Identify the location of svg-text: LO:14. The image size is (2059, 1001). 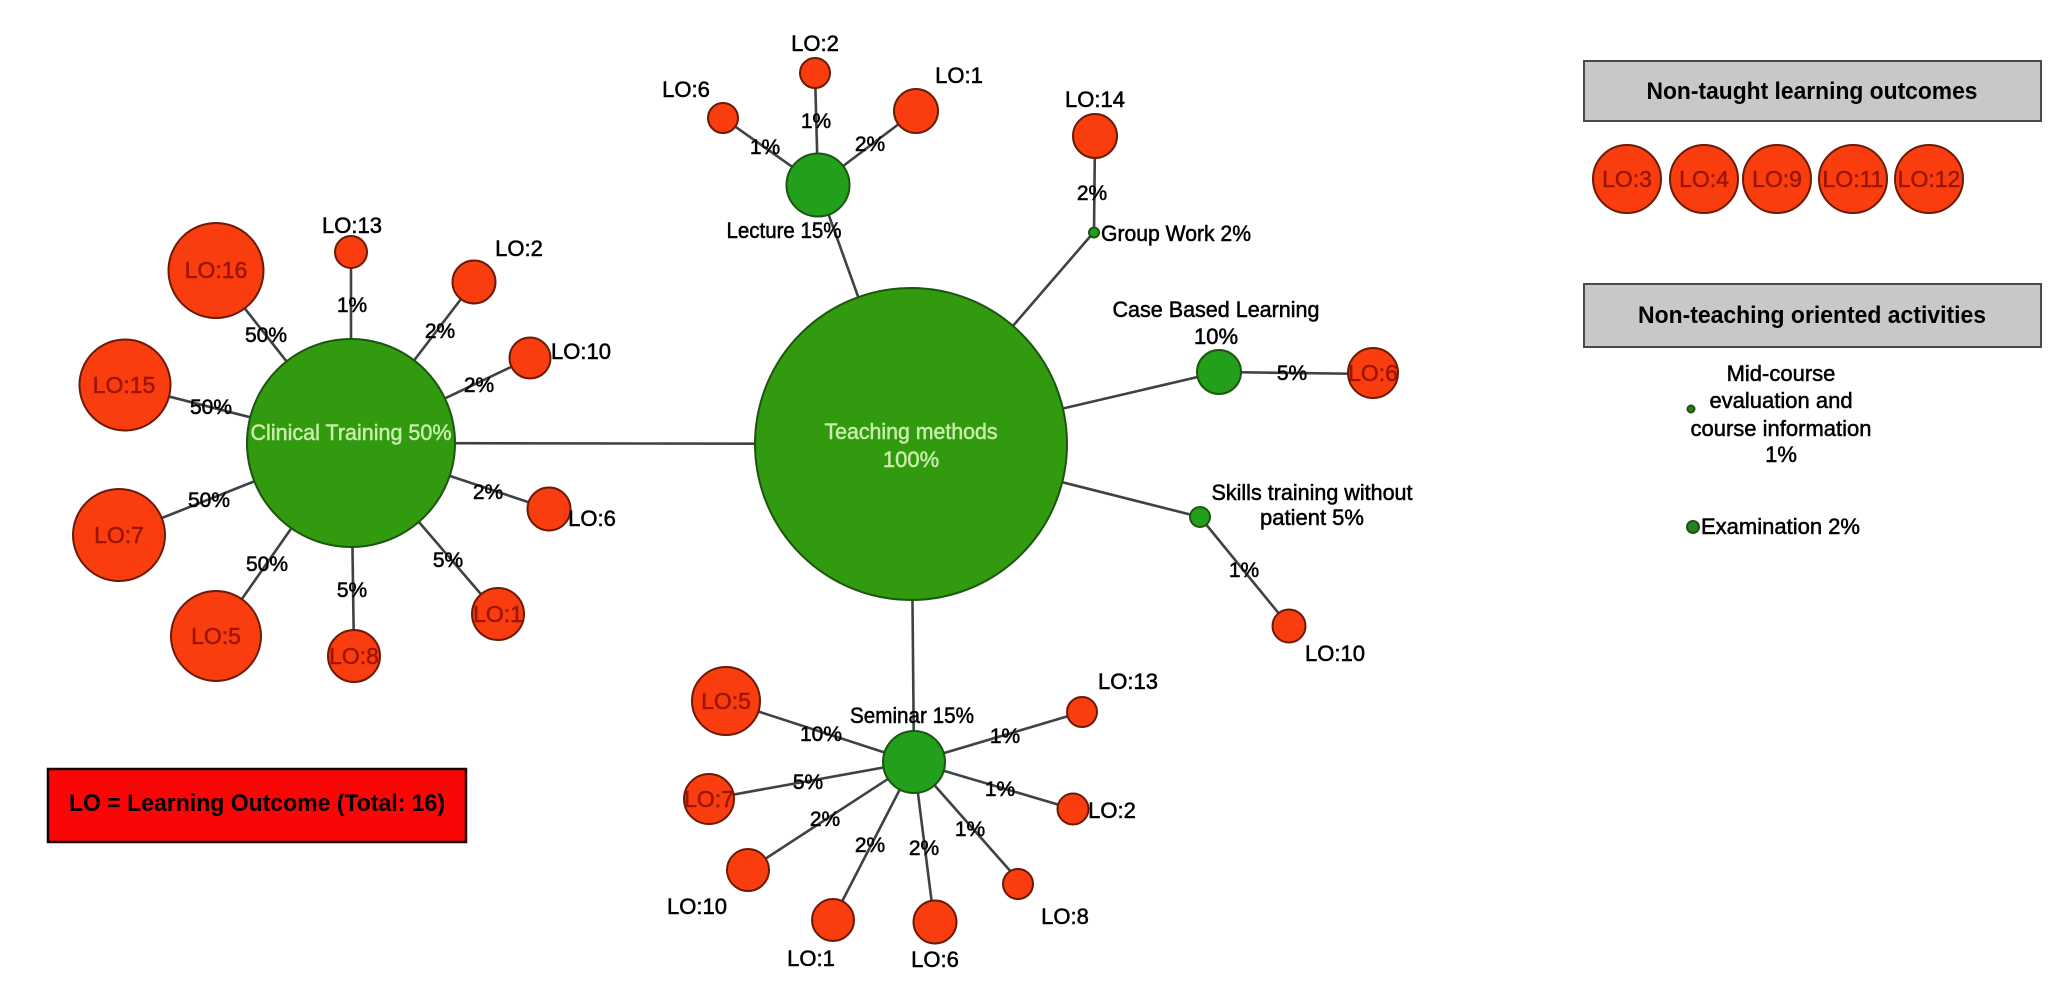
(1095, 99).